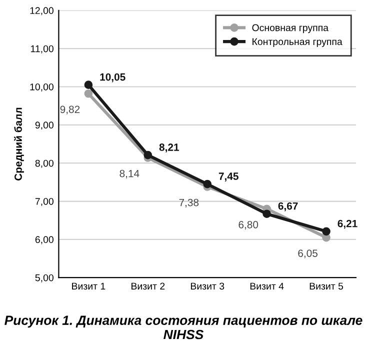  Describe the element at coordinates (44, 240) in the screenshot. I see `y-tick-label: 6,00` at that location.